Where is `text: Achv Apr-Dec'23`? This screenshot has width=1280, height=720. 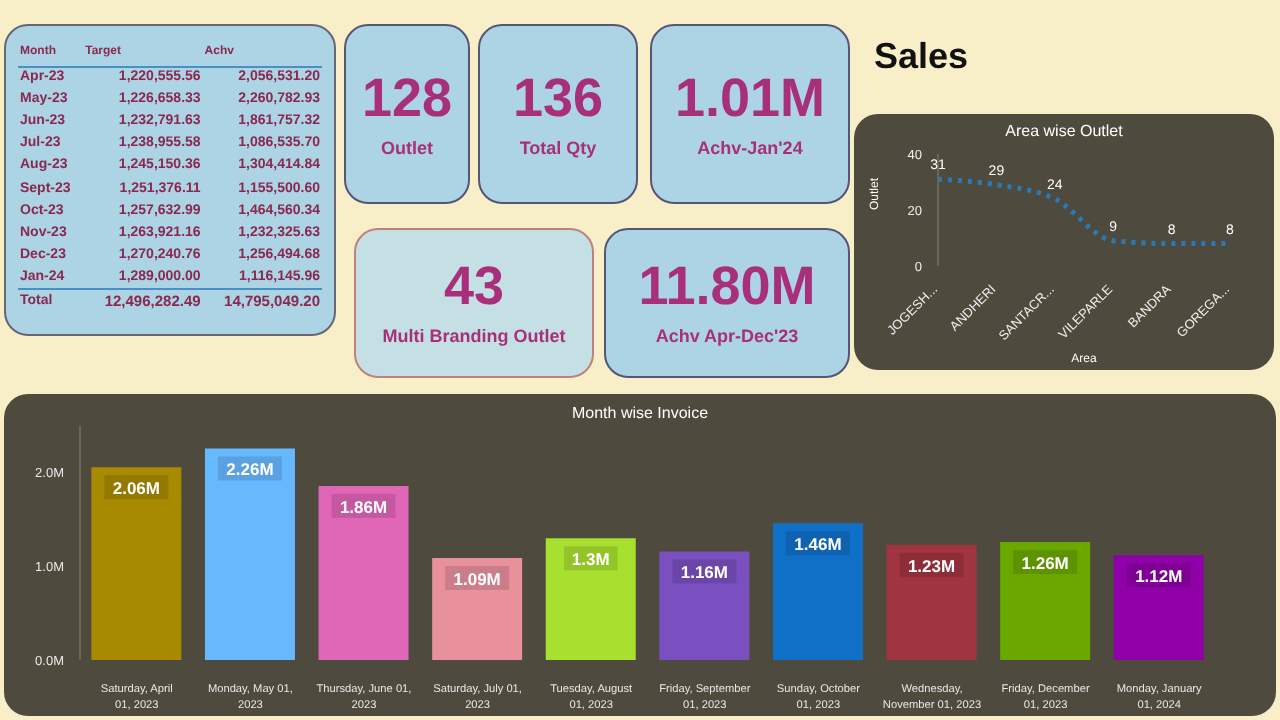 text: Achv Apr-Dec'23 is located at coordinates (727, 336).